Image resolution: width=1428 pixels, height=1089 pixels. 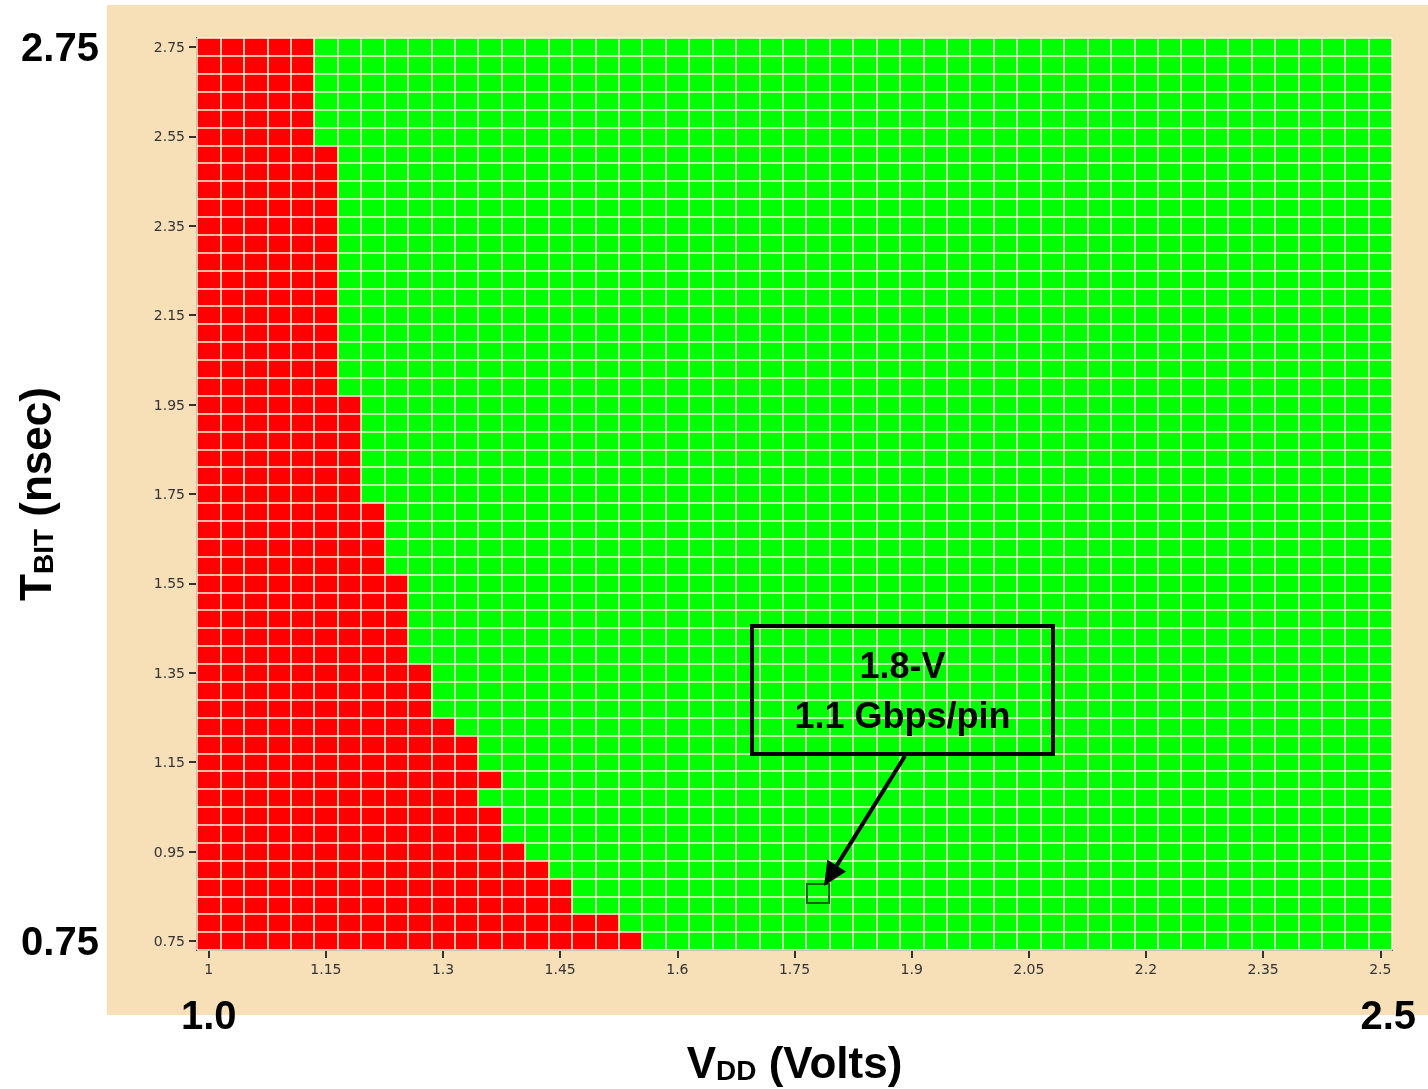 I want to click on y-tick-label: 1.15, so click(x=169, y=762).